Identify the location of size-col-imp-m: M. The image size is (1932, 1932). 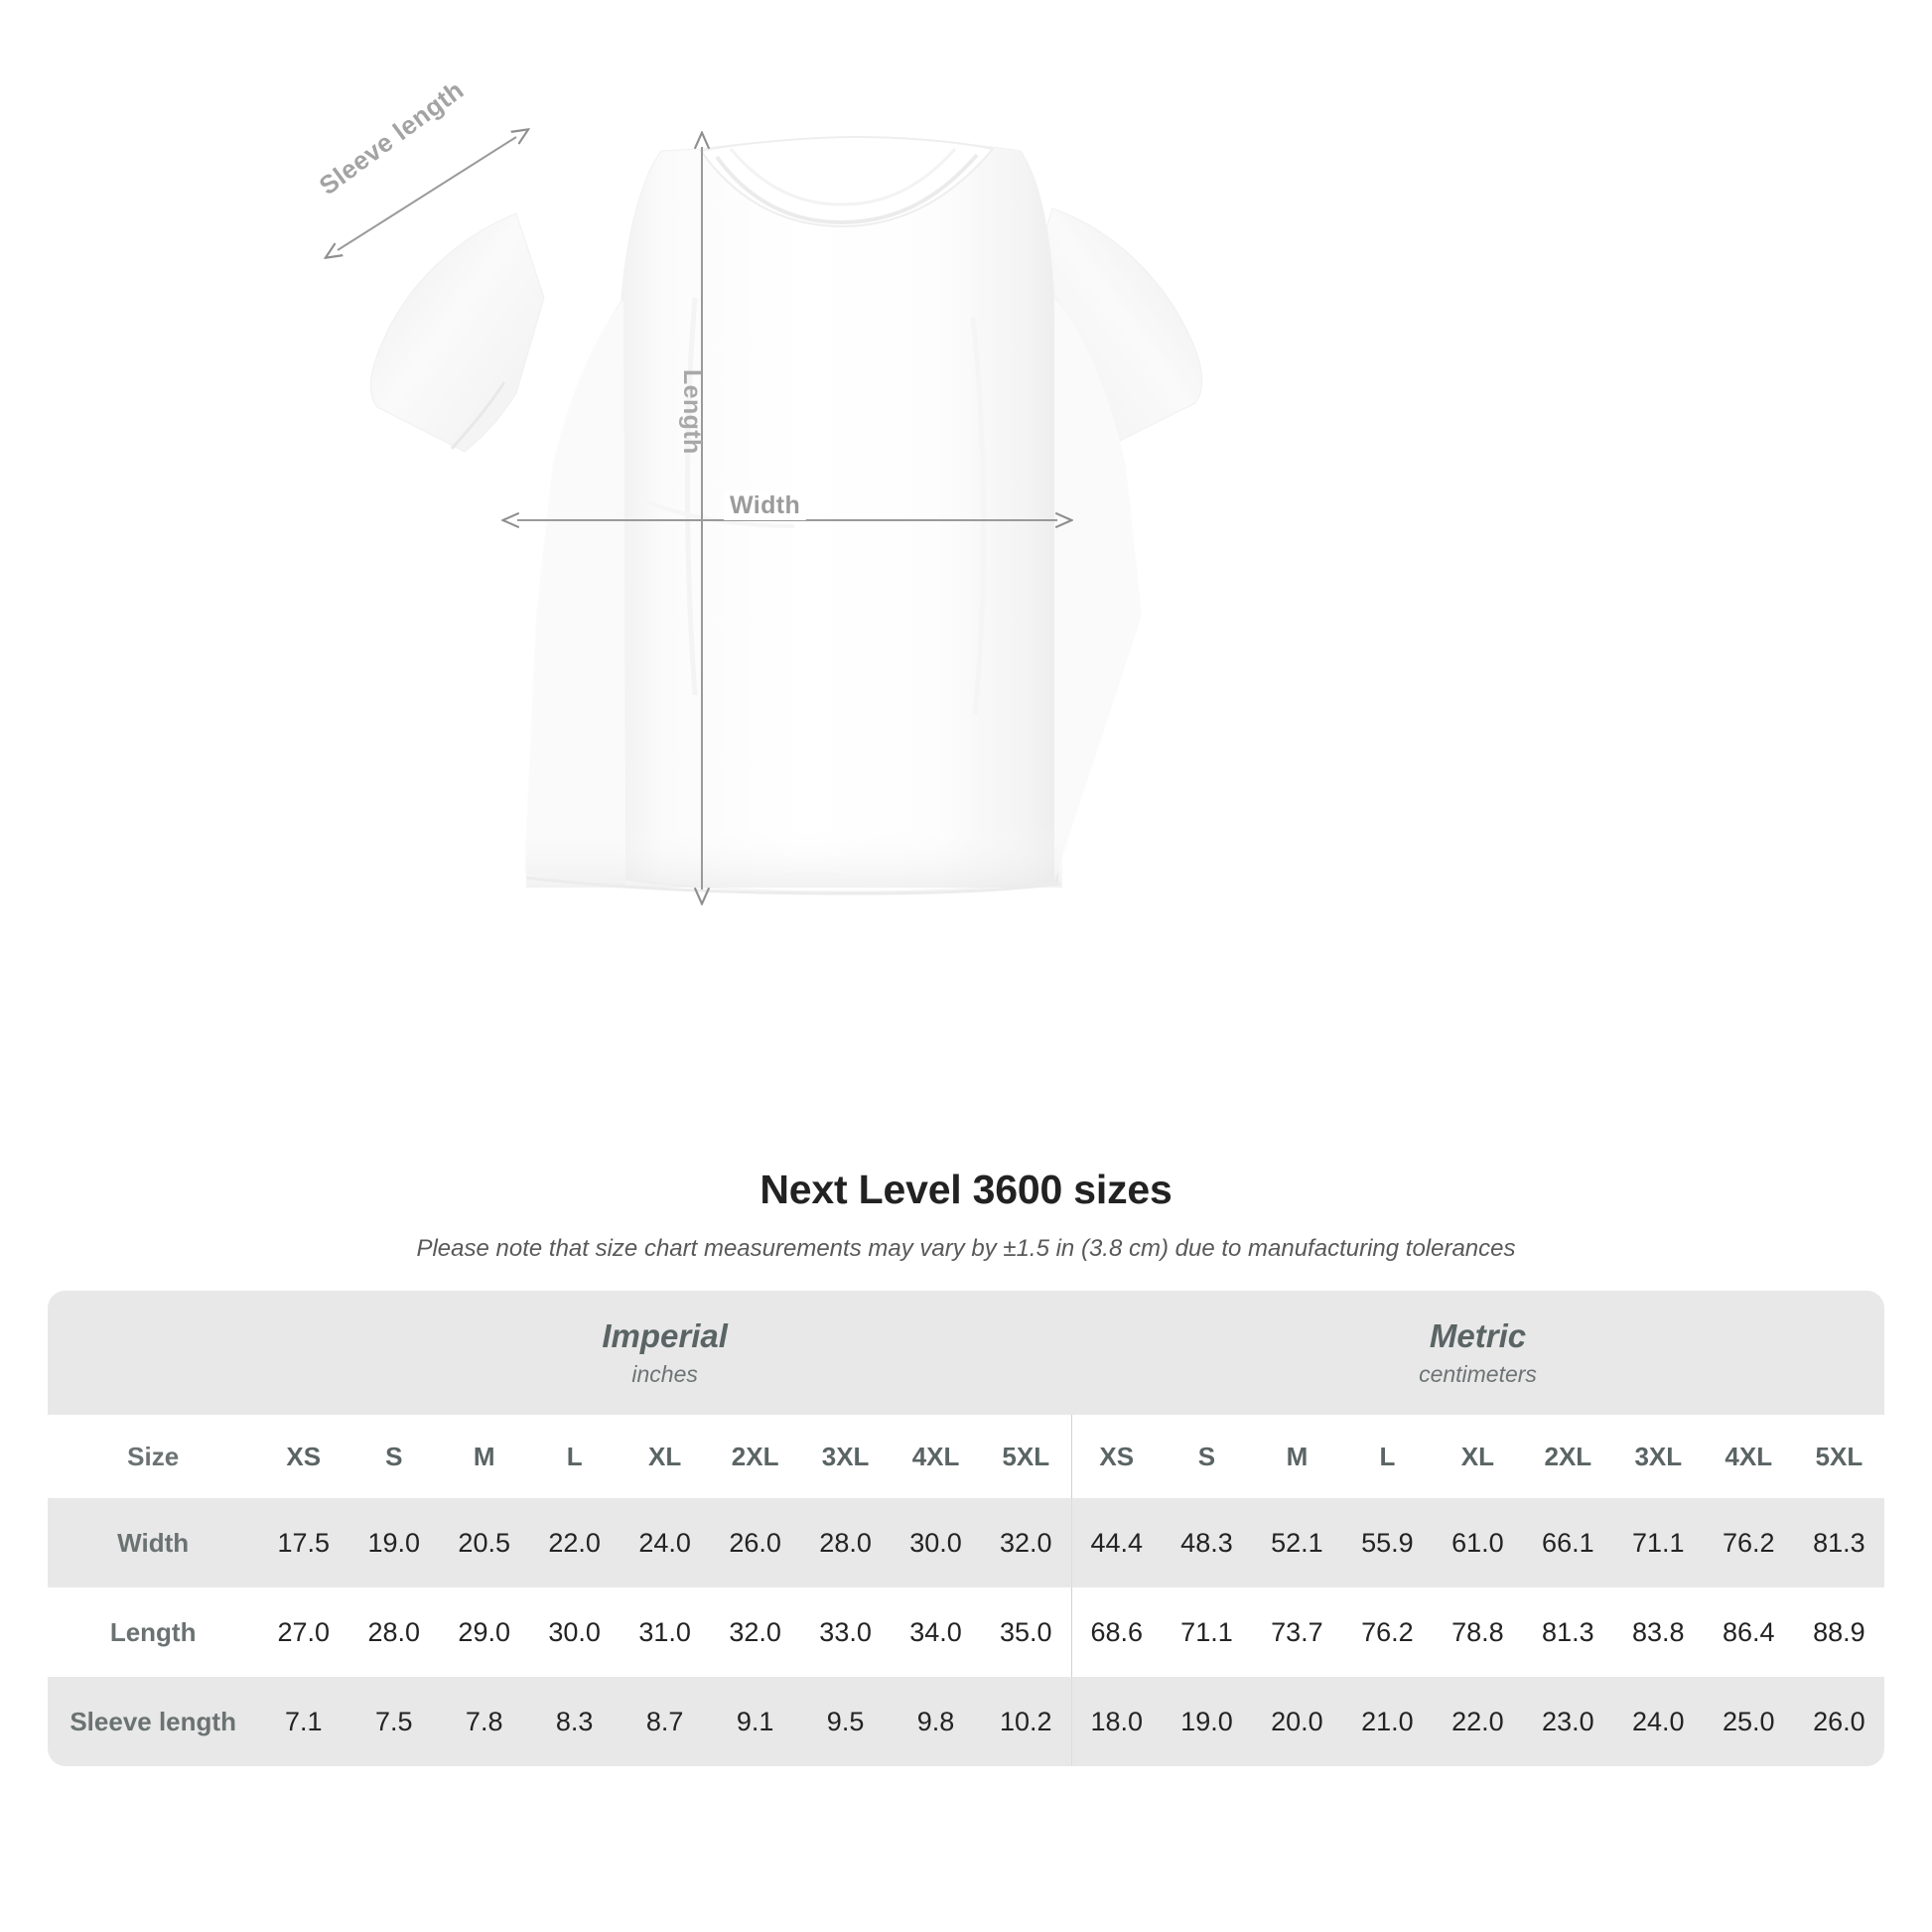
(485, 1456).